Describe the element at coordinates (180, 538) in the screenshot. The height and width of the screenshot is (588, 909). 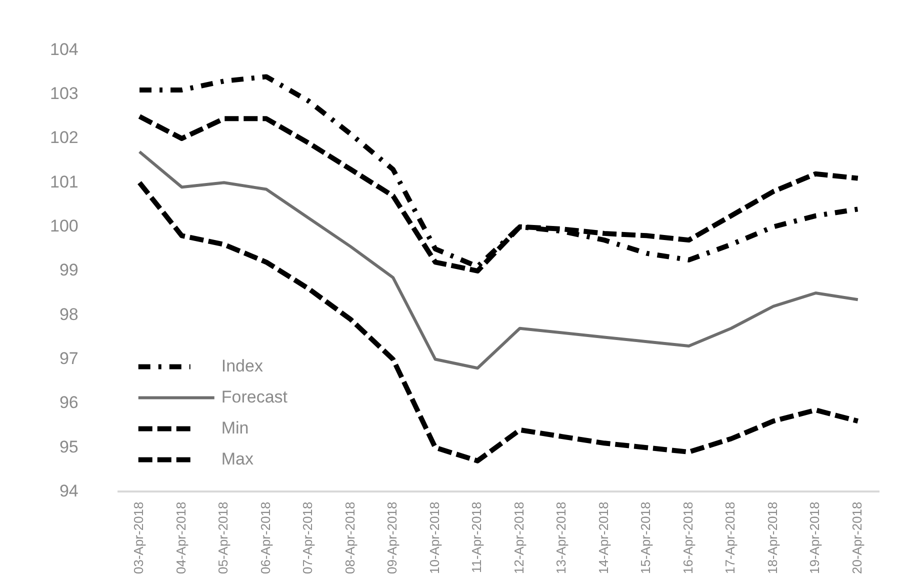
I see `x-tick-label: 04-Apr-2018` at that location.